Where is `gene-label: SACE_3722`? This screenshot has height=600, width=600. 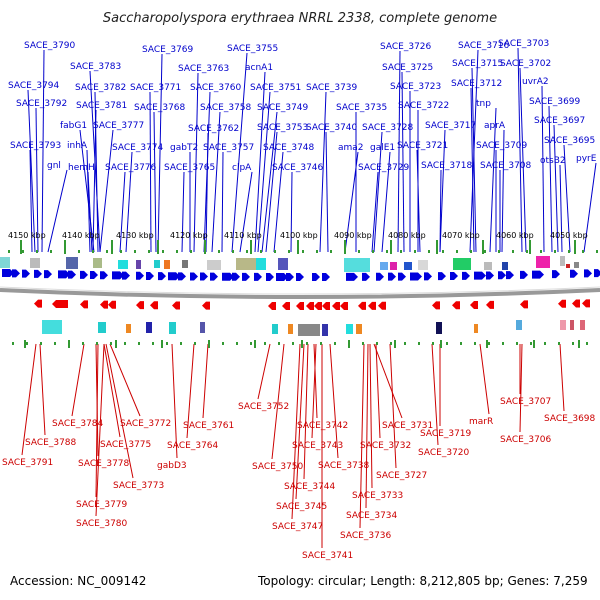 gene-label: SACE_3722 is located at coordinates (423, 106).